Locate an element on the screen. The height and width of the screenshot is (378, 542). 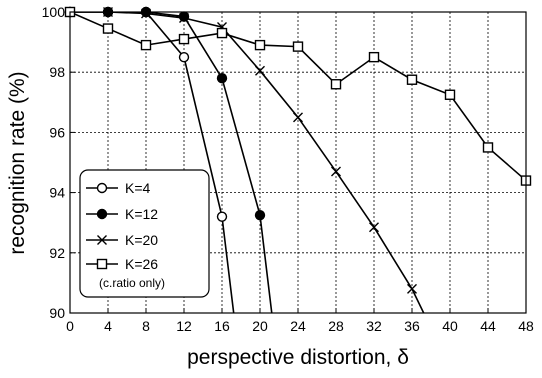
x-tick-label-6: 24 is located at coordinates (298, 326).